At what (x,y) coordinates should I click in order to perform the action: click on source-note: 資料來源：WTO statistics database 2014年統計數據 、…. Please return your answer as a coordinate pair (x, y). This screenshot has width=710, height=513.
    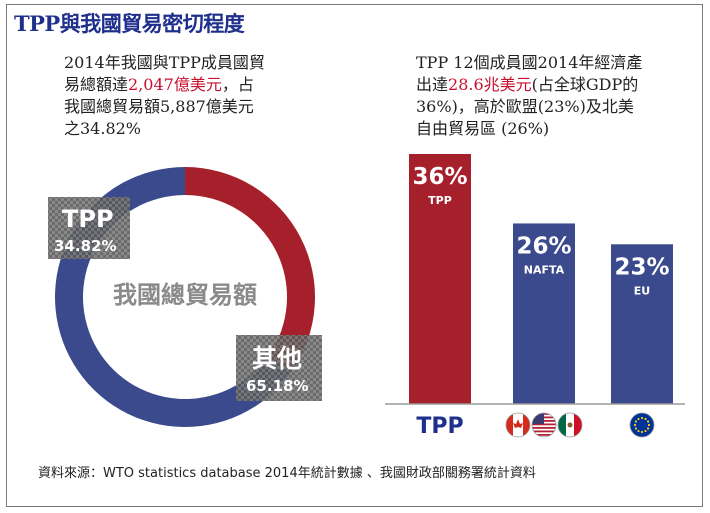
    Looking at the image, I should click on (287, 473).